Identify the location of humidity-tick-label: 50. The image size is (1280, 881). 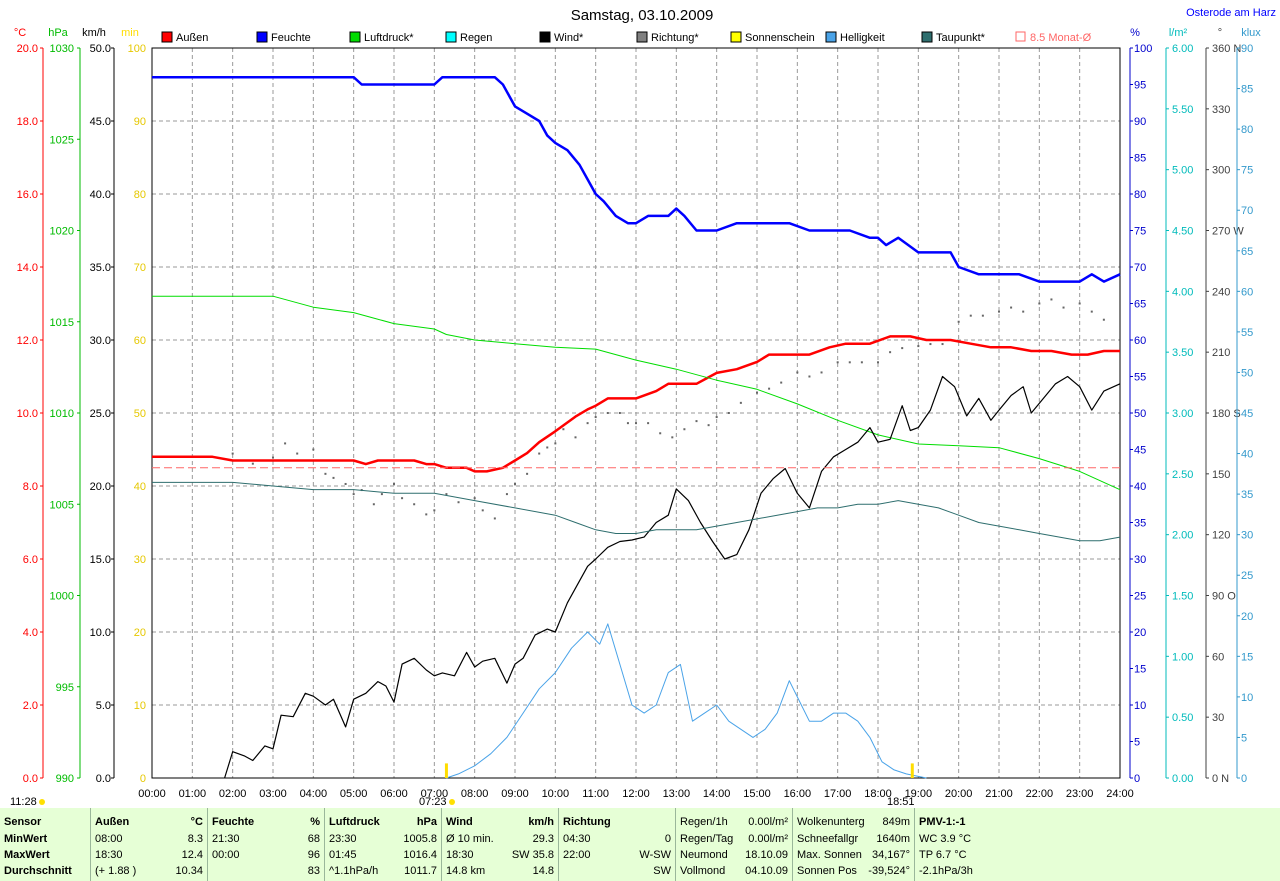
(1140, 414).